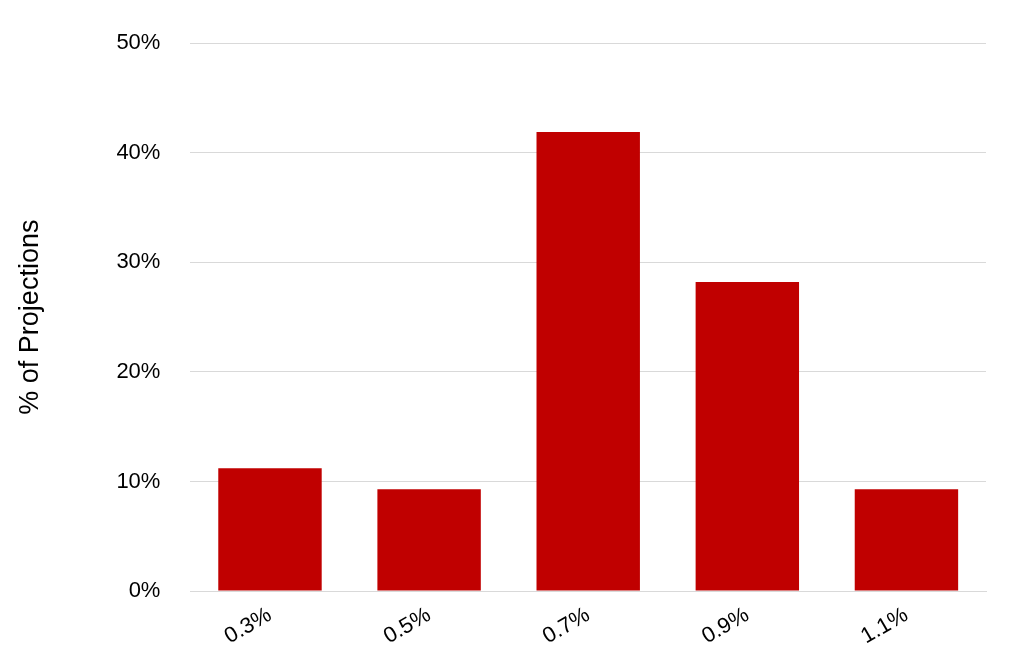 The width and height of the screenshot is (1024, 663). What do you see at coordinates (565, 625) in the screenshot?
I see `x-tick-label: 0.7%` at bounding box center [565, 625].